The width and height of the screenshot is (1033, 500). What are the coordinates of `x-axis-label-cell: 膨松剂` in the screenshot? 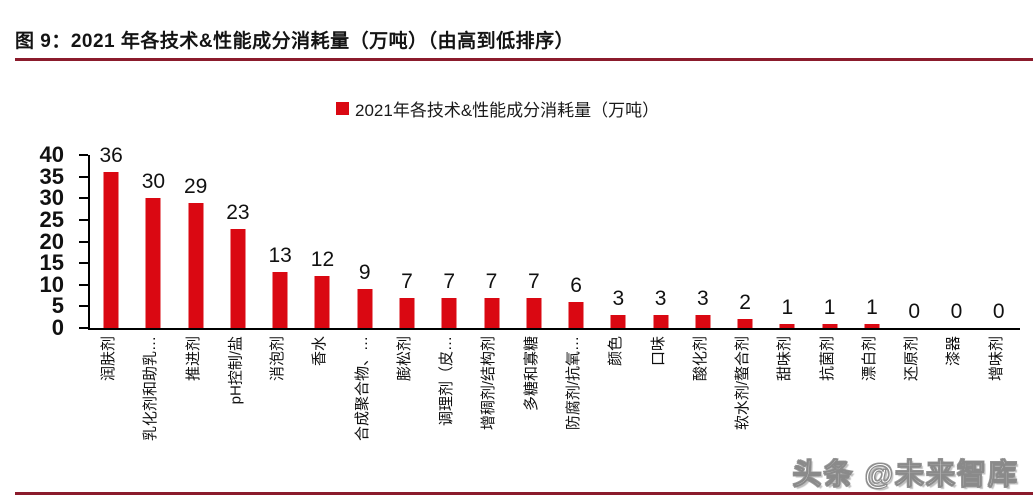 It's located at (405, 410).